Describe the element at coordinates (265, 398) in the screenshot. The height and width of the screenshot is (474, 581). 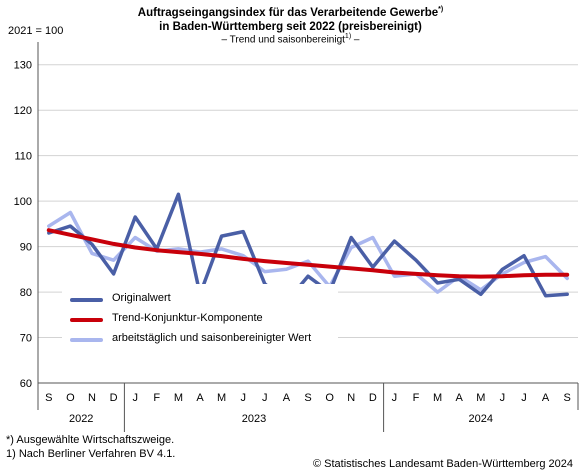
I see `x-tick-label-10: J` at that location.